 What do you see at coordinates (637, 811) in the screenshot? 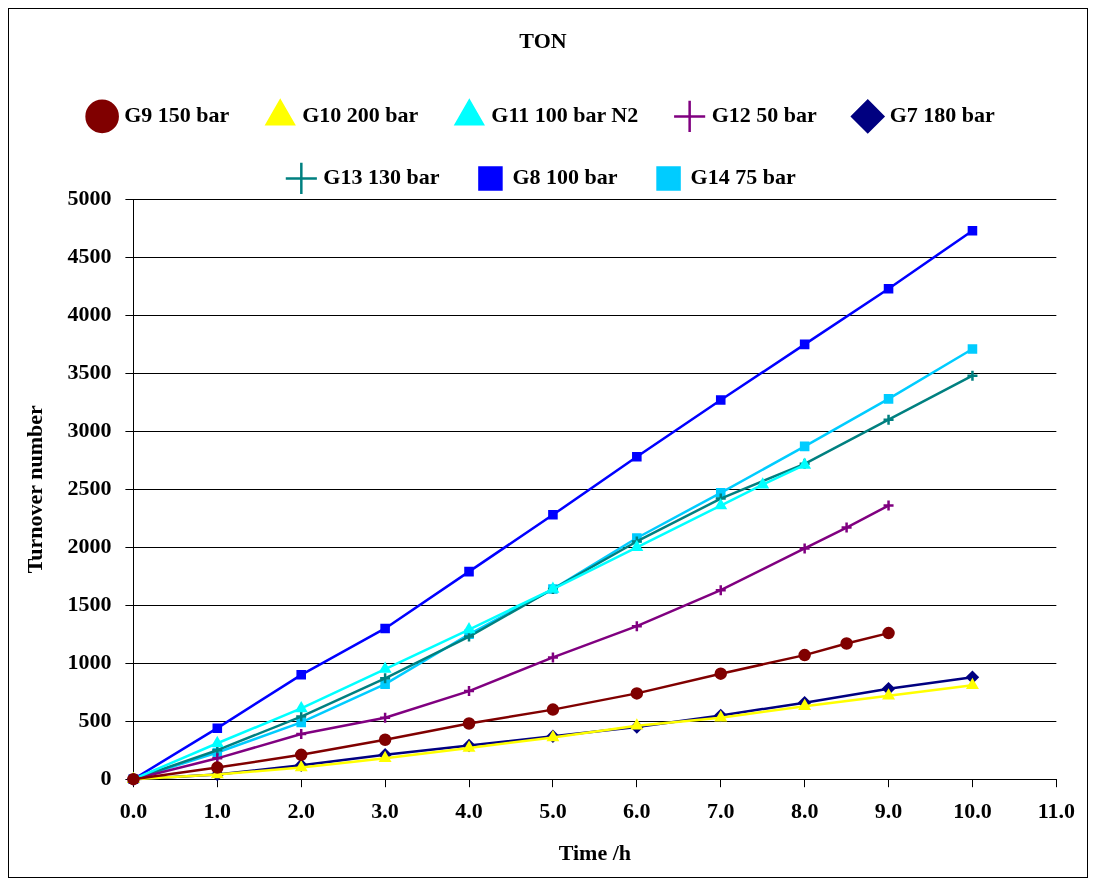
I see `x-tick-label: 6.0` at bounding box center [637, 811].